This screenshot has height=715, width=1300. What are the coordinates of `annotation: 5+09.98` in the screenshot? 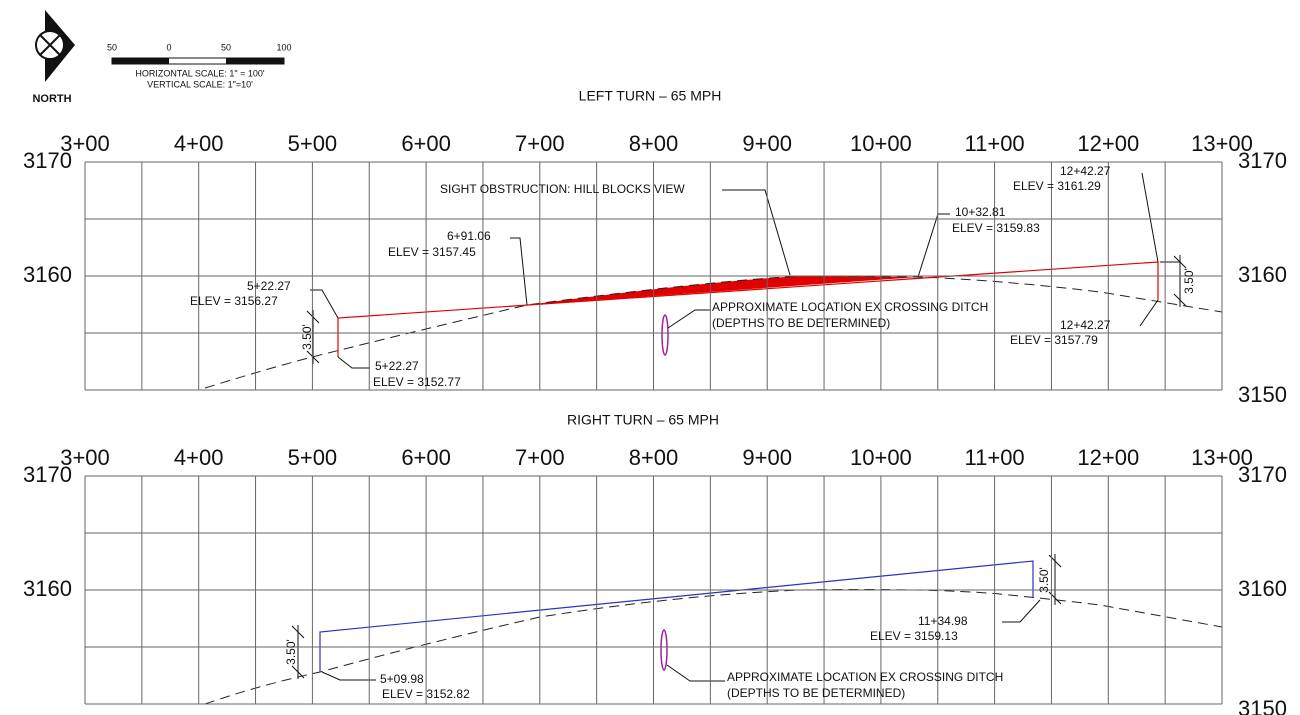 It's located at (402, 679).